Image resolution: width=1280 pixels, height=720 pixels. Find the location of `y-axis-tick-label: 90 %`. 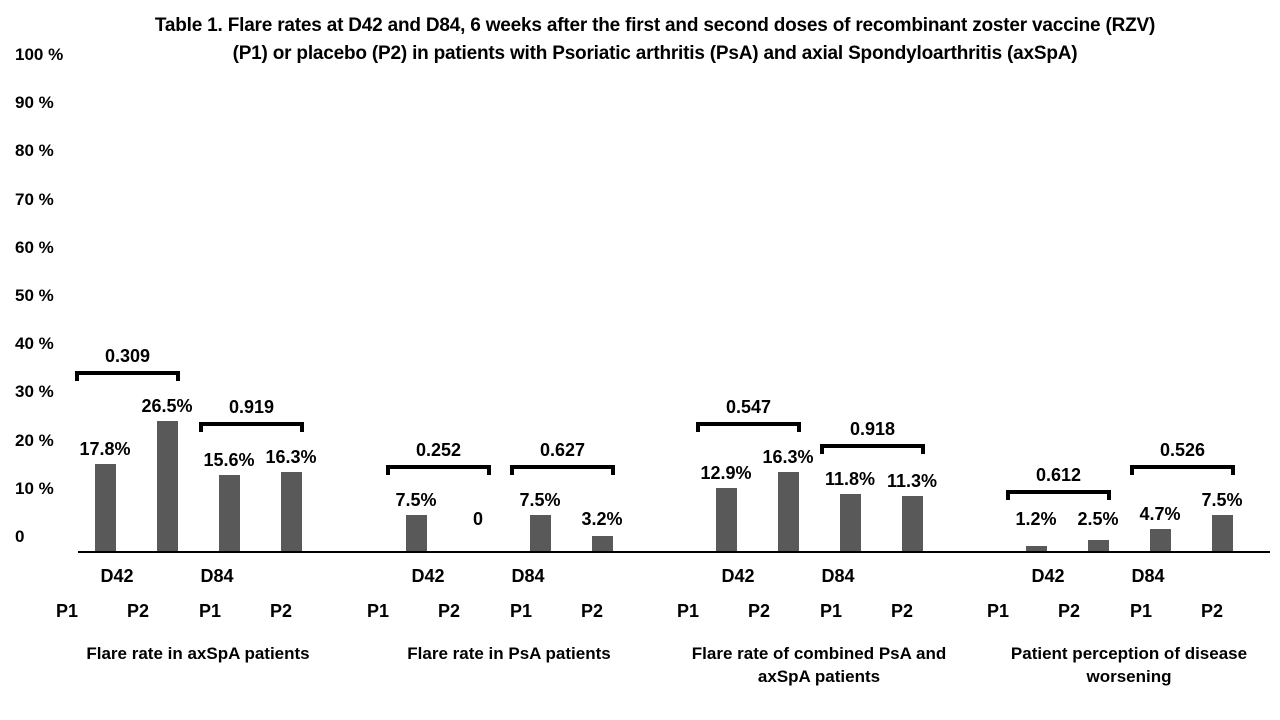

y-axis-tick-label: 90 % is located at coordinates (34, 103).